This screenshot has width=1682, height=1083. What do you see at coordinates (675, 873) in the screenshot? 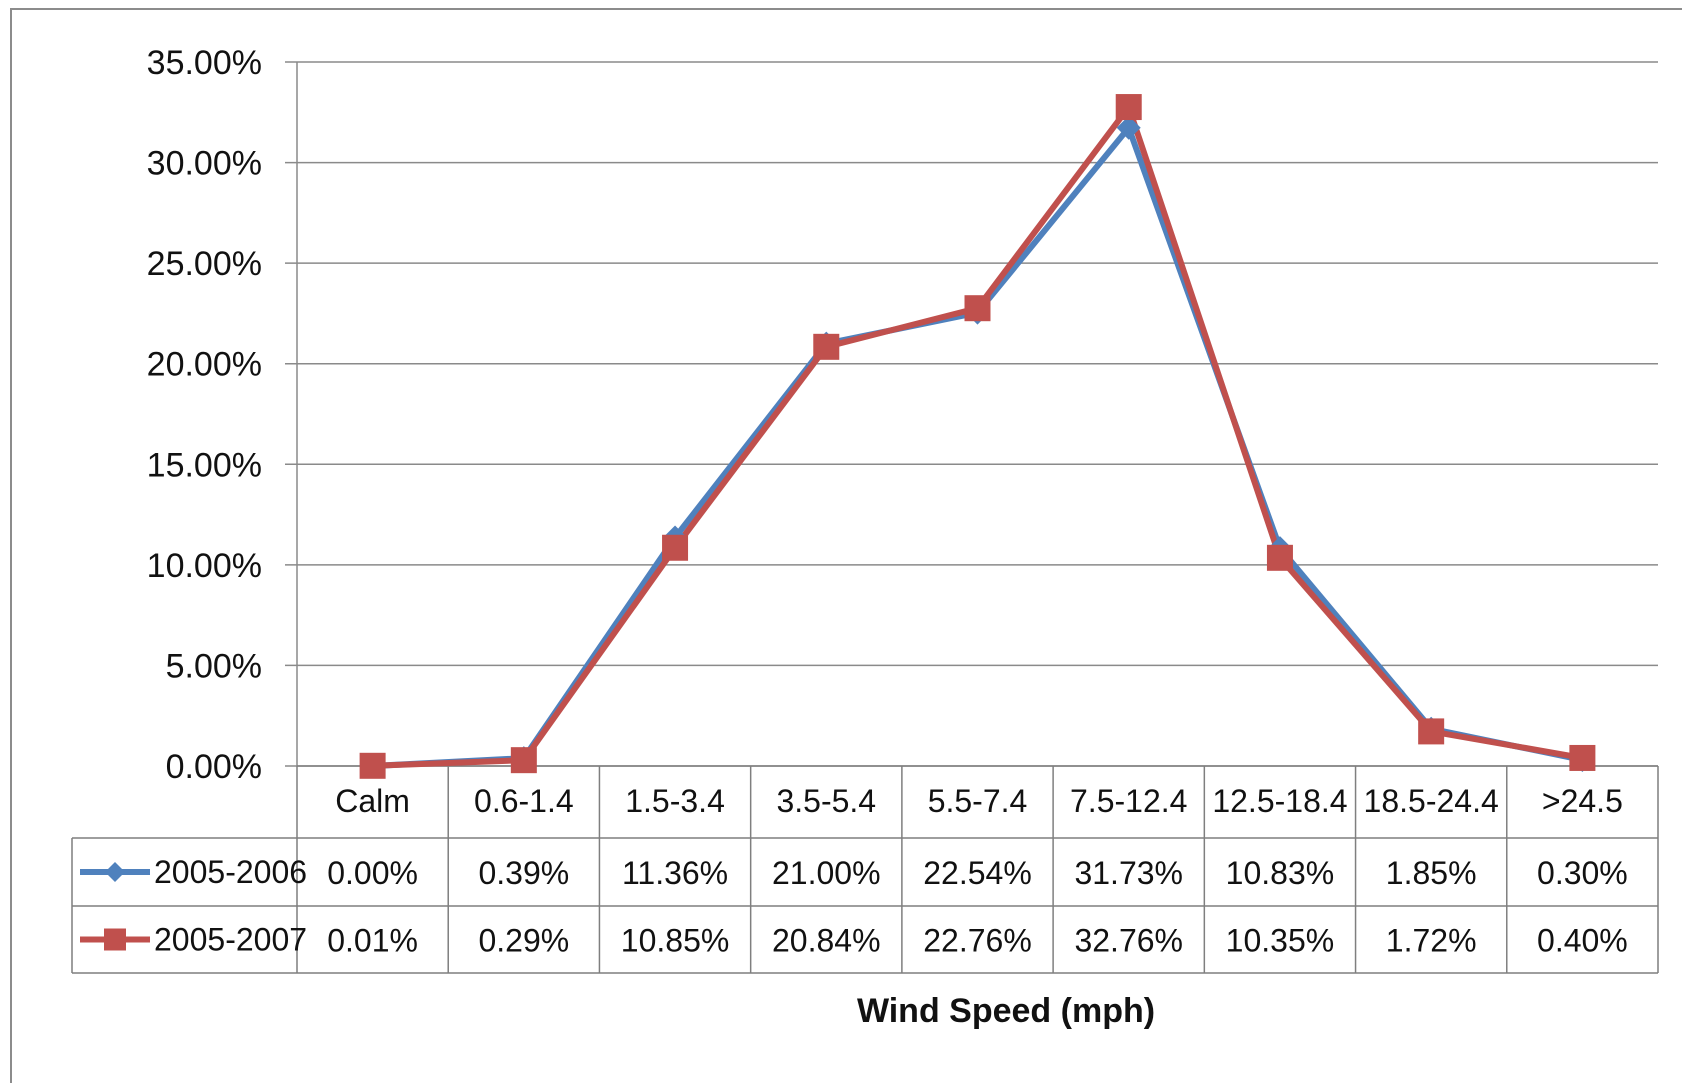
I see `data-cell: 11.36%` at bounding box center [675, 873].